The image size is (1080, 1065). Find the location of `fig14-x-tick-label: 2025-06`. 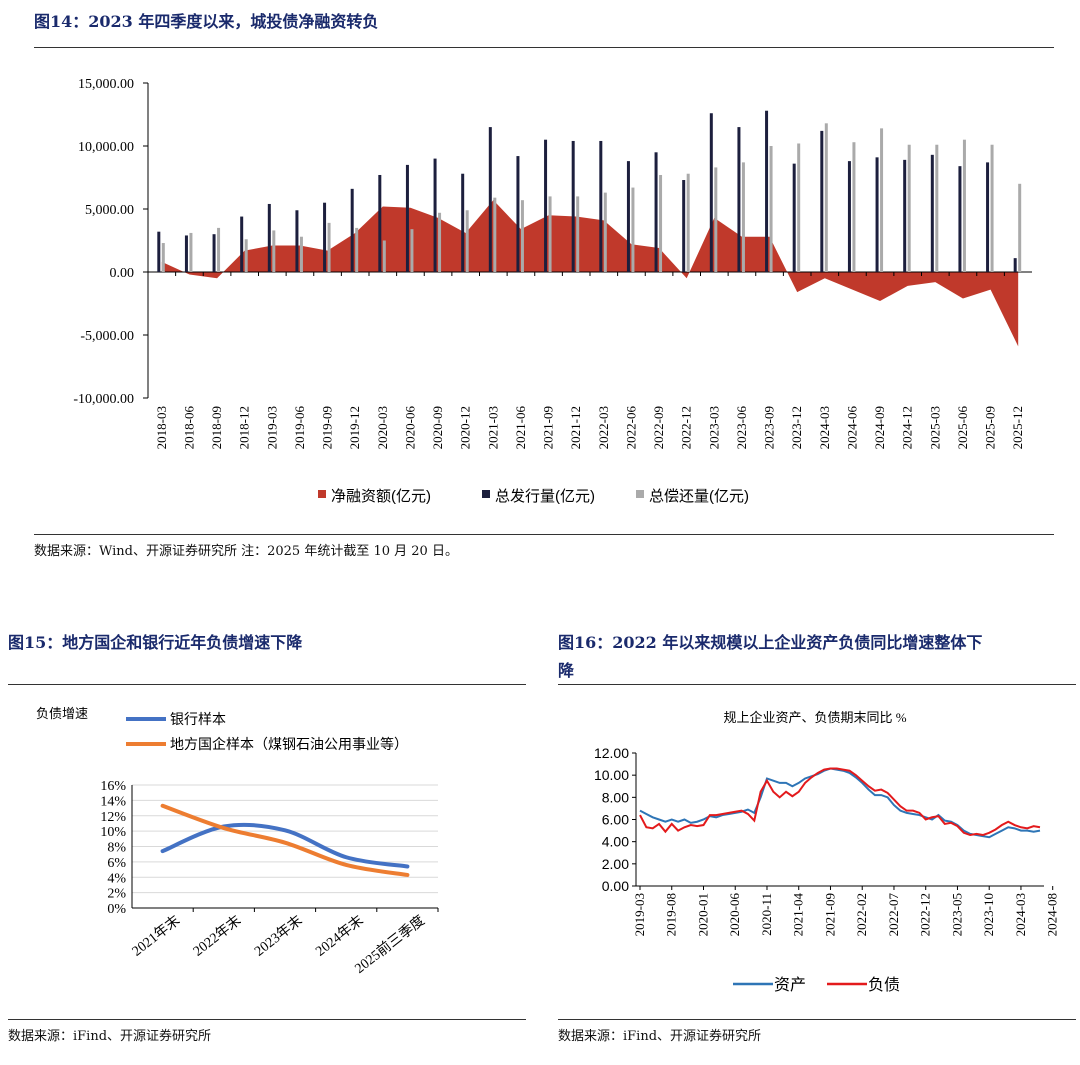

fig14-x-tick-label: 2025-06 is located at coordinates (962, 428).